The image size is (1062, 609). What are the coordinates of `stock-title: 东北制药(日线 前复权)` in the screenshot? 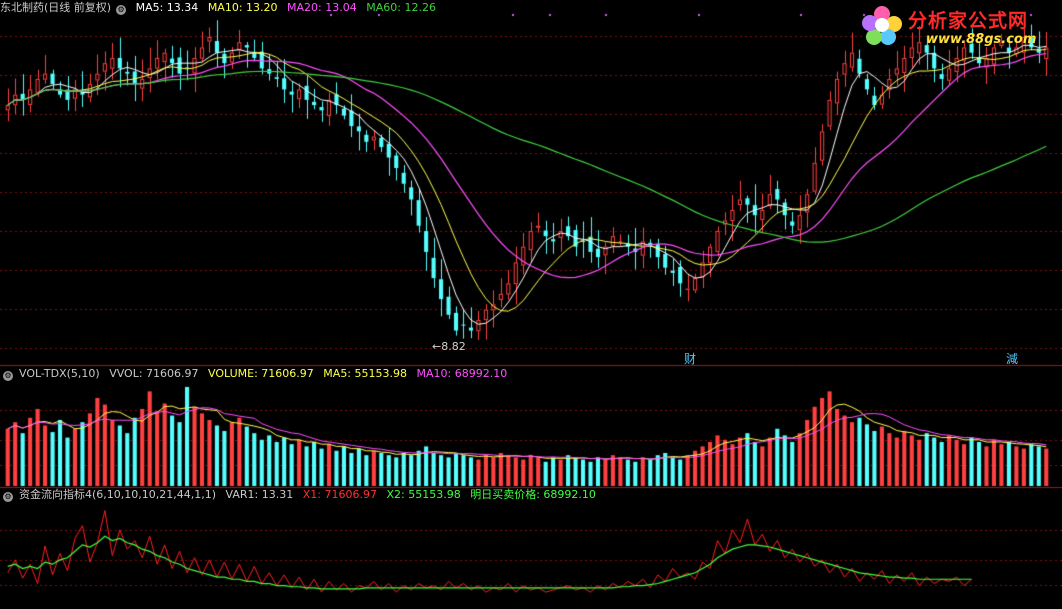 It's located at (56, 7).